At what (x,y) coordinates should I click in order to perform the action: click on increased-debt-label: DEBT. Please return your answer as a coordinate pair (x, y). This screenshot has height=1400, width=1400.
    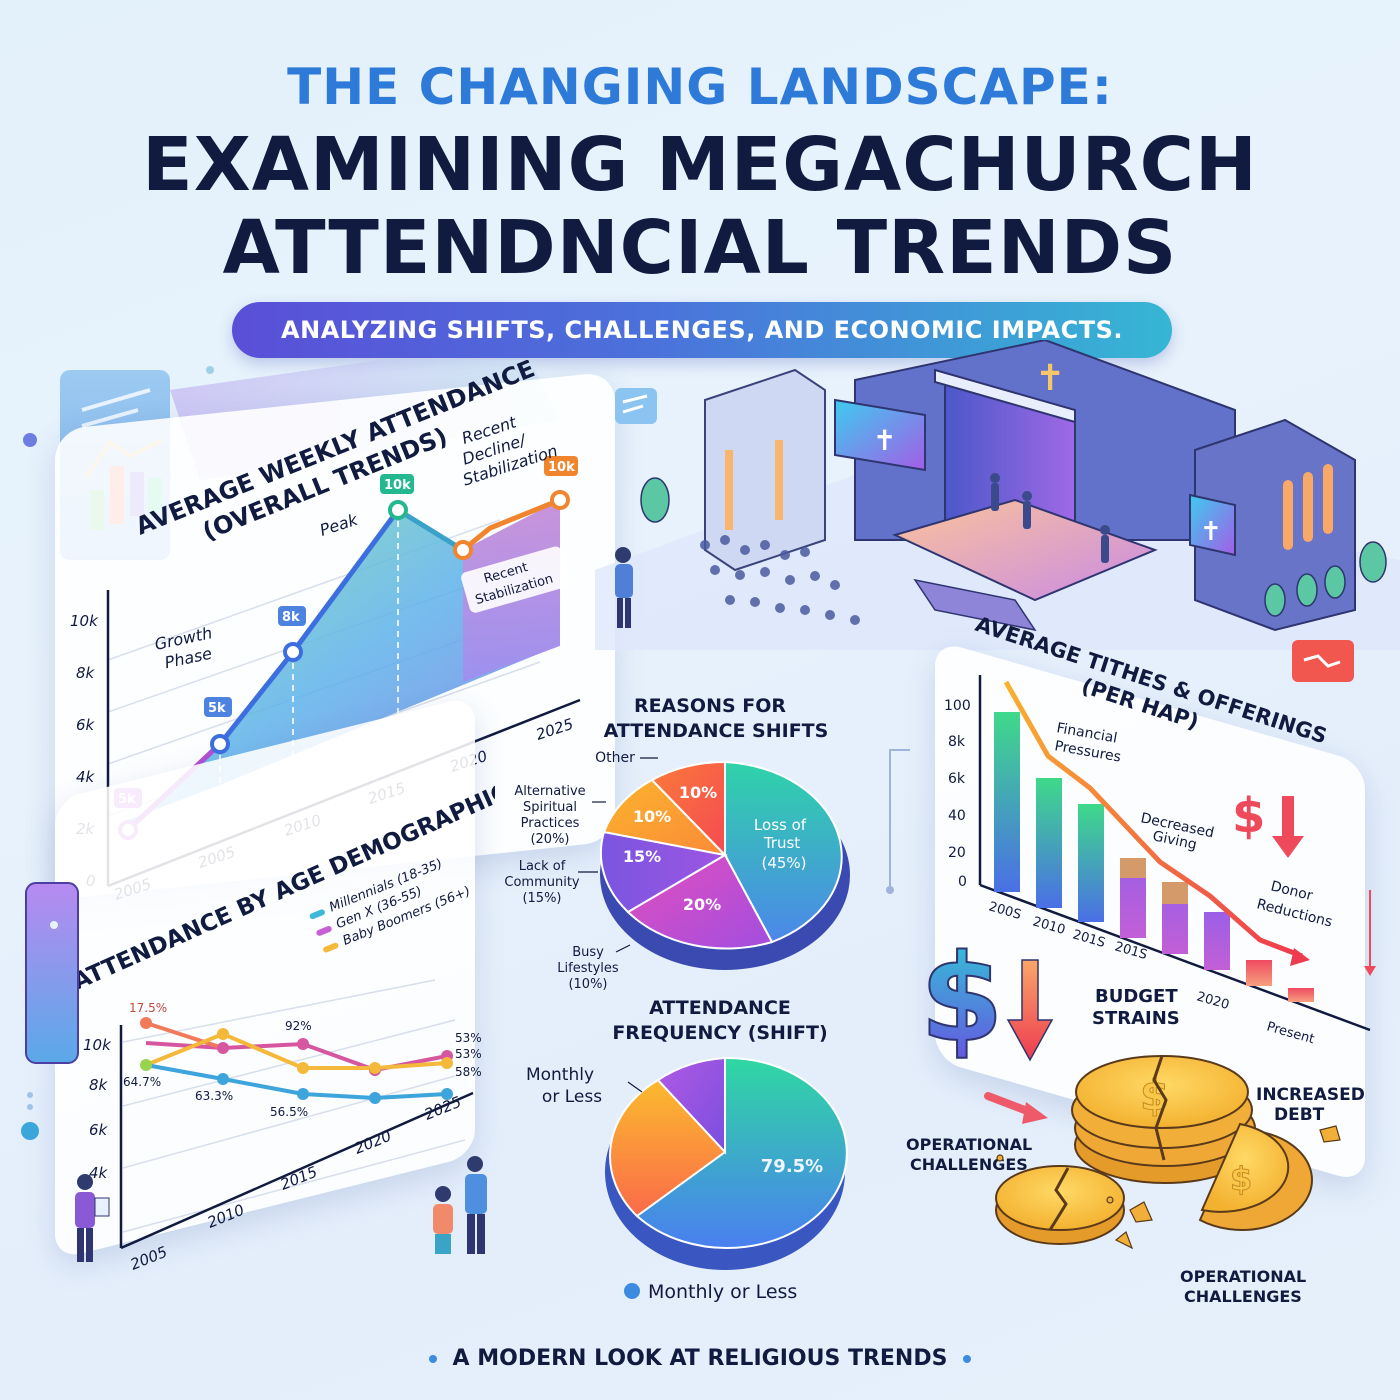
    Looking at the image, I should click on (1299, 1115).